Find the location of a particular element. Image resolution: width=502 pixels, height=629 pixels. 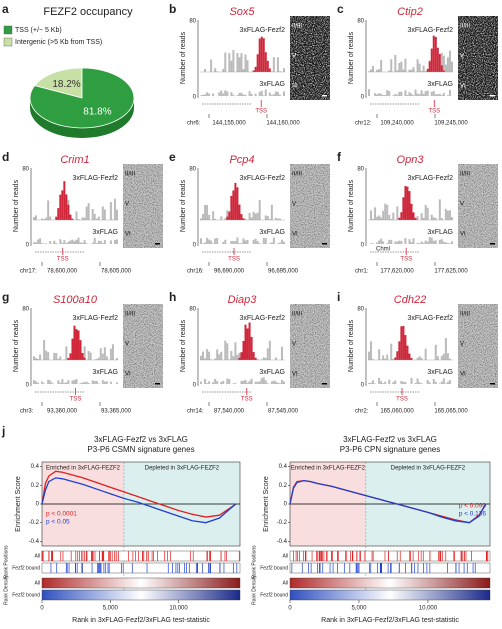

y-tick-label: 0 is located at coordinates (286, 505).